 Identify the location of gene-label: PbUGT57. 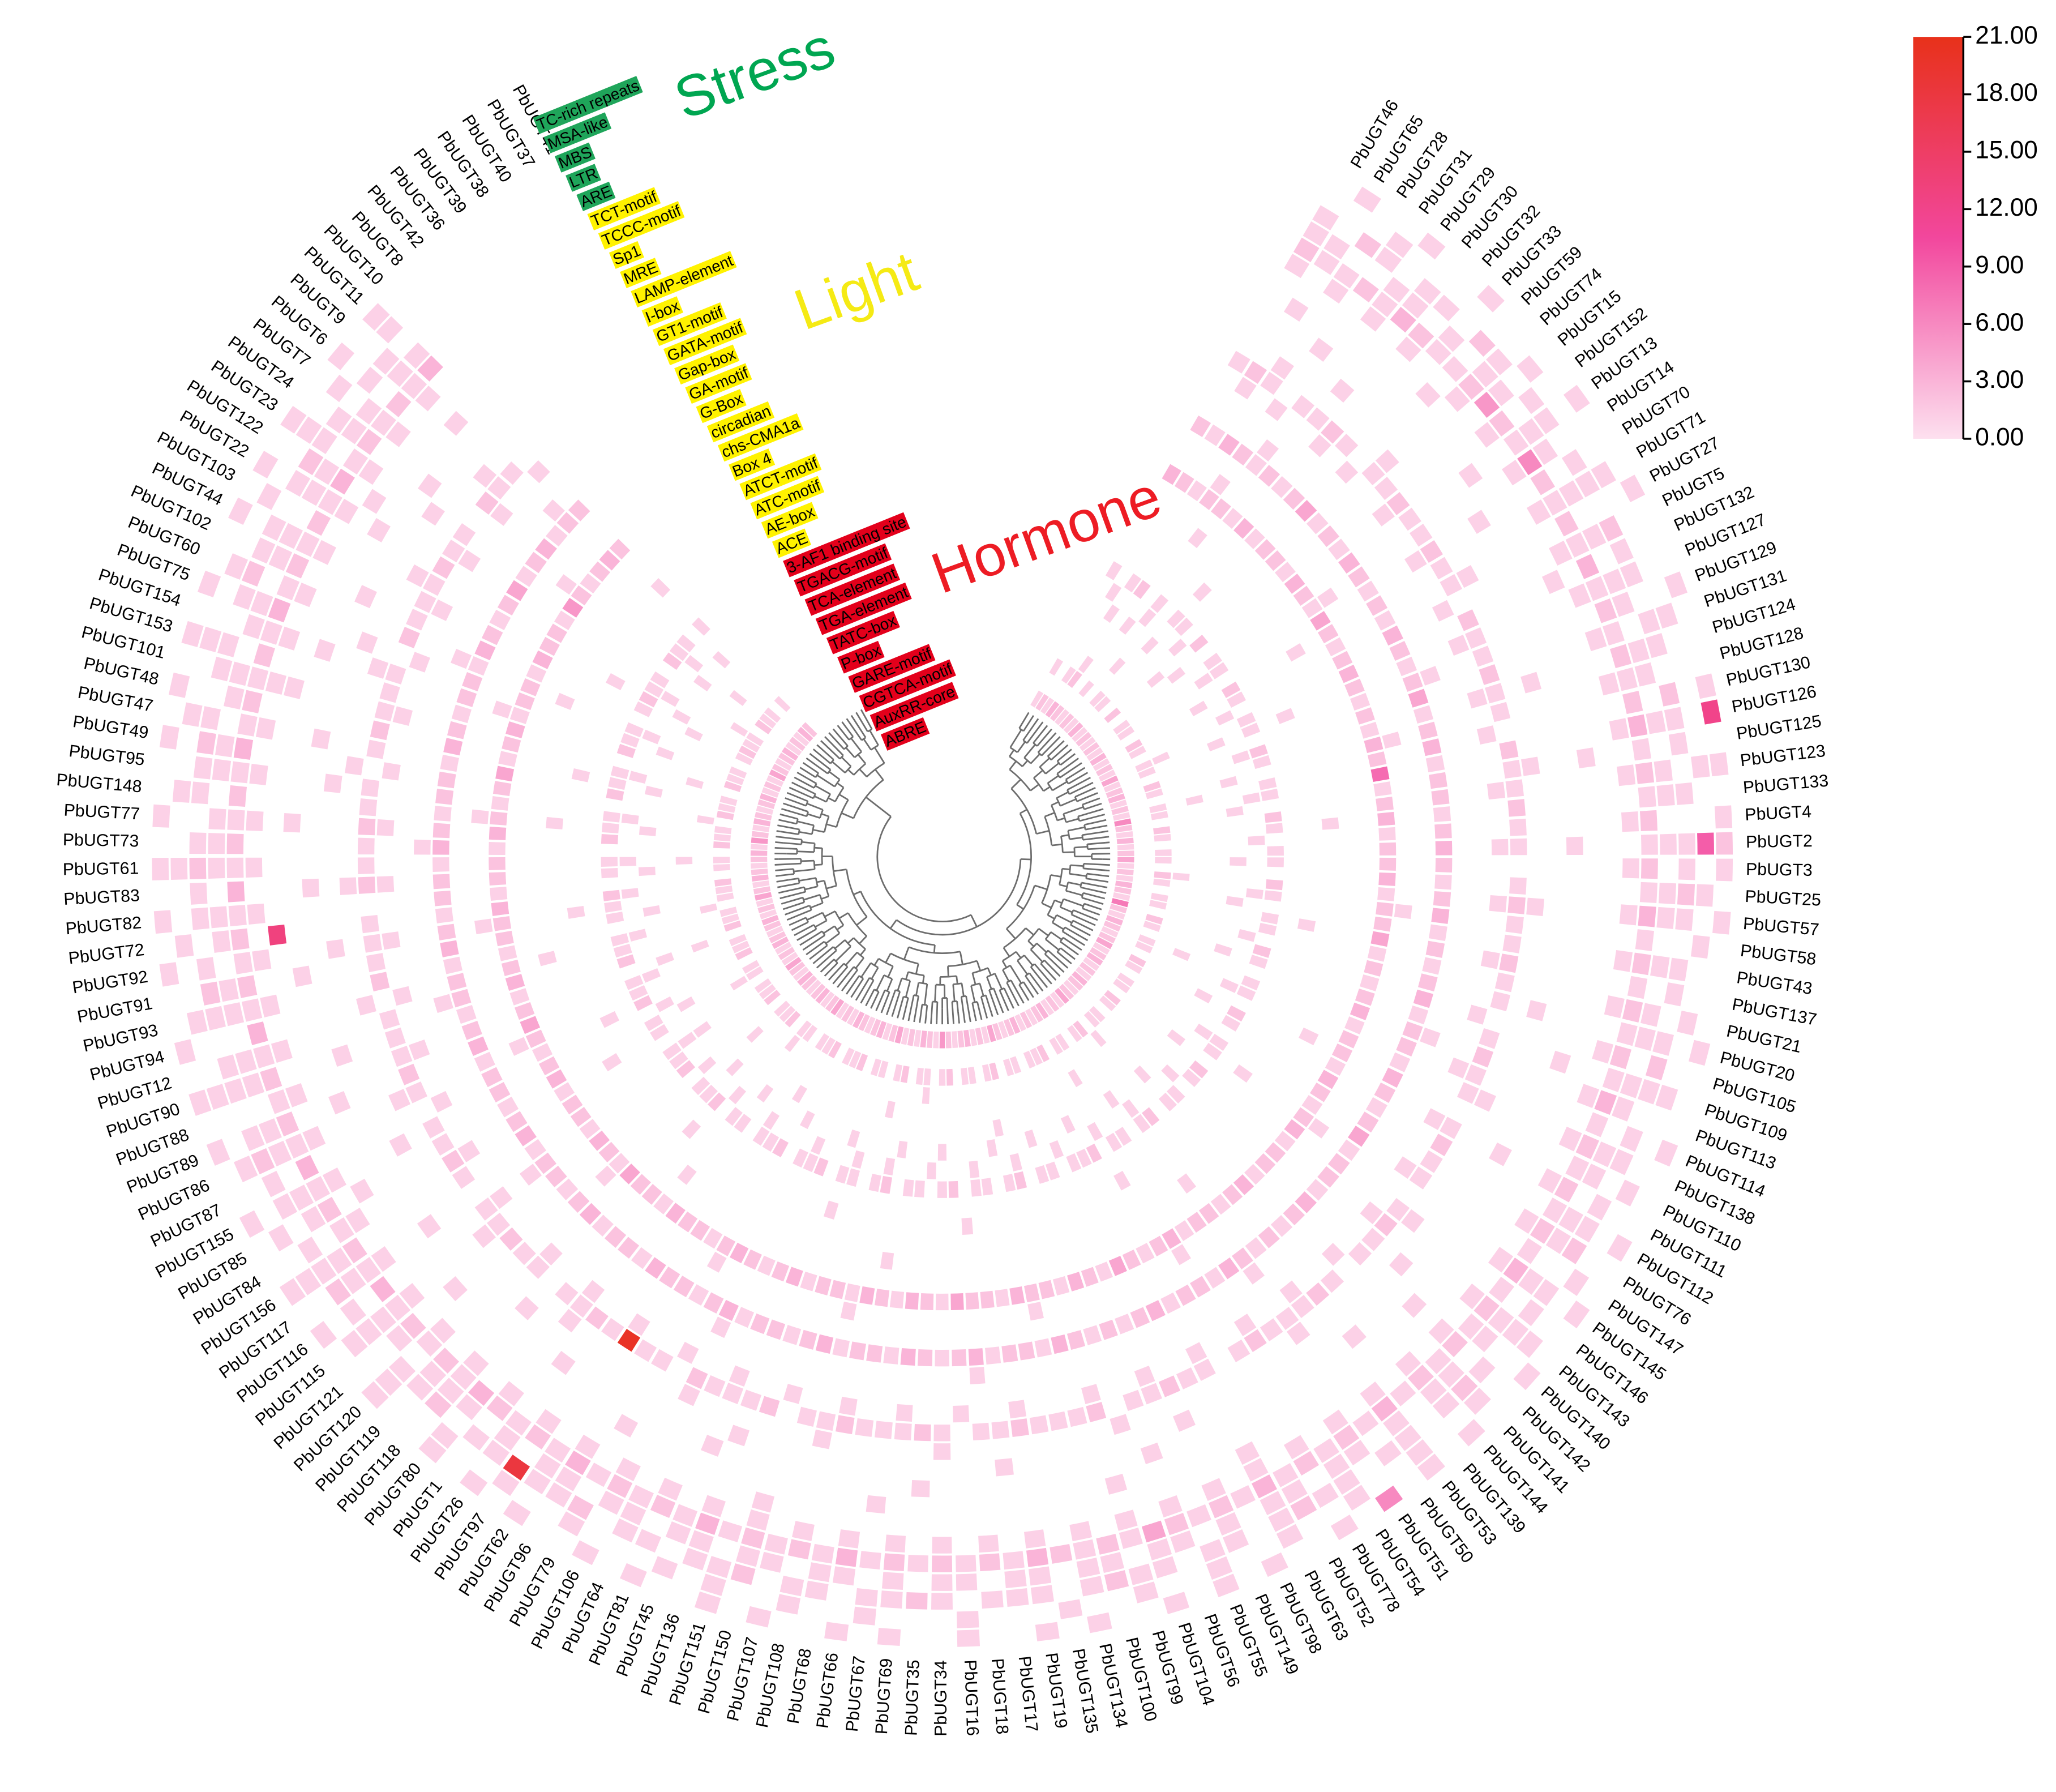
(1781, 927).